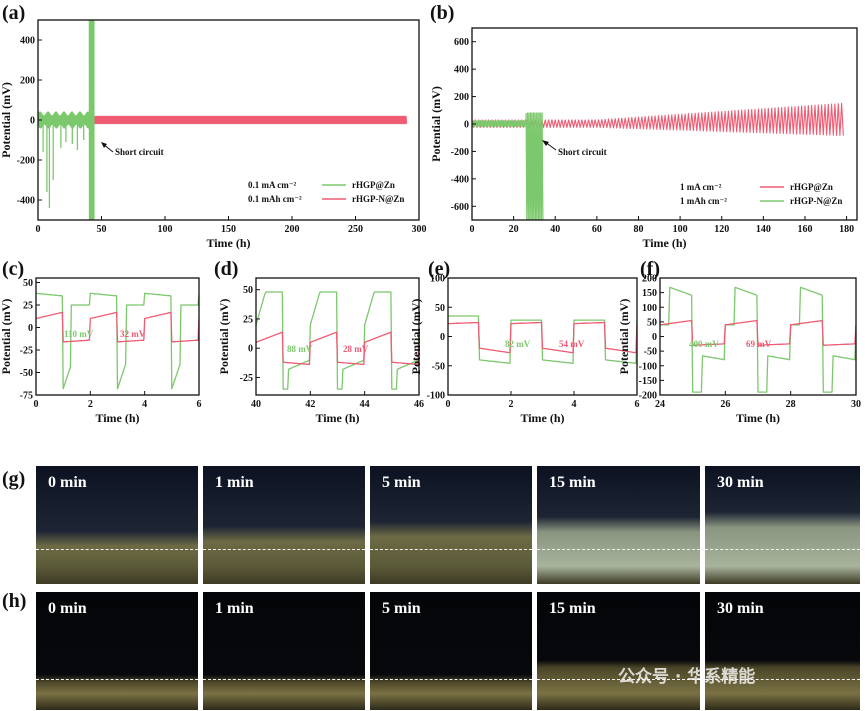  What do you see at coordinates (725, 404) in the screenshot?
I see `x-tick-label: 26` at bounding box center [725, 404].